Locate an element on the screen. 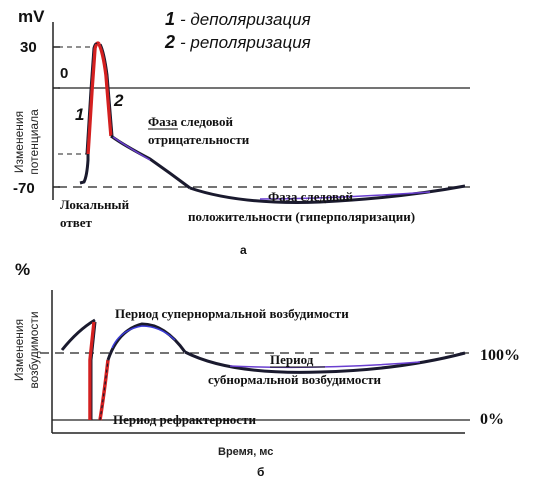 The image size is (543, 484). bottom-refractory-label: Период рефрактерности is located at coordinates (184, 419).